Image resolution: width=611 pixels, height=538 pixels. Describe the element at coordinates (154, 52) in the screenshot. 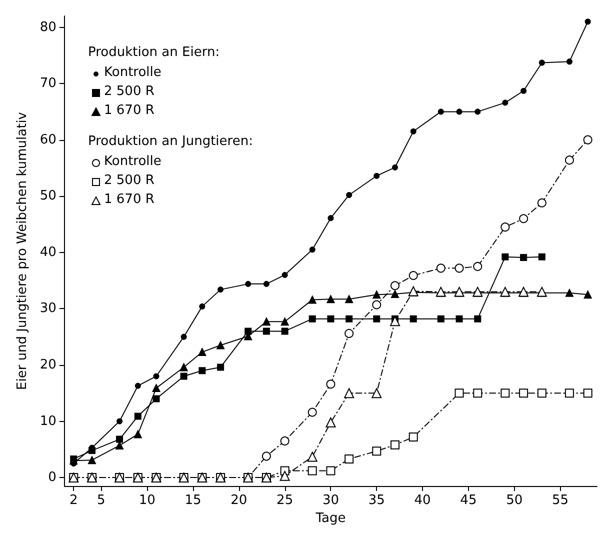

I see `annotation: Produktion an Eiern:` at that location.